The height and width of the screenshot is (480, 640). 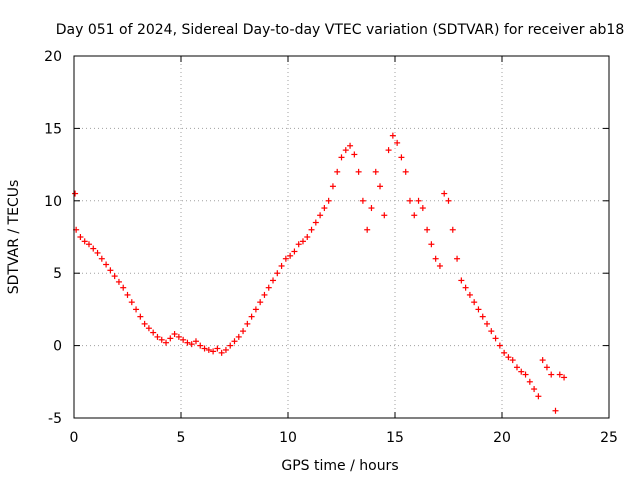 What do you see at coordinates (55, 419) in the screenshot?
I see `y-tick-label: -5` at bounding box center [55, 419].